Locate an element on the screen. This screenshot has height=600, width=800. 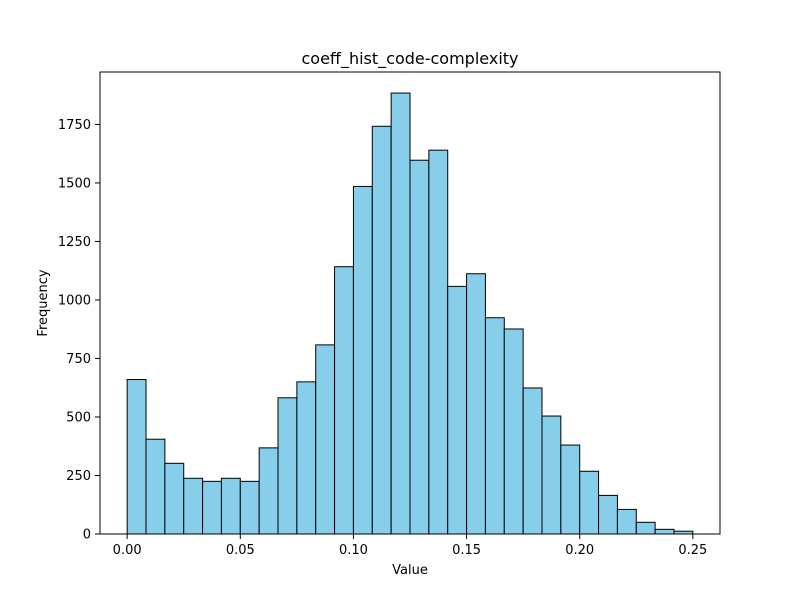
x-tick-label: 0.20 is located at coordinates (579, 550).